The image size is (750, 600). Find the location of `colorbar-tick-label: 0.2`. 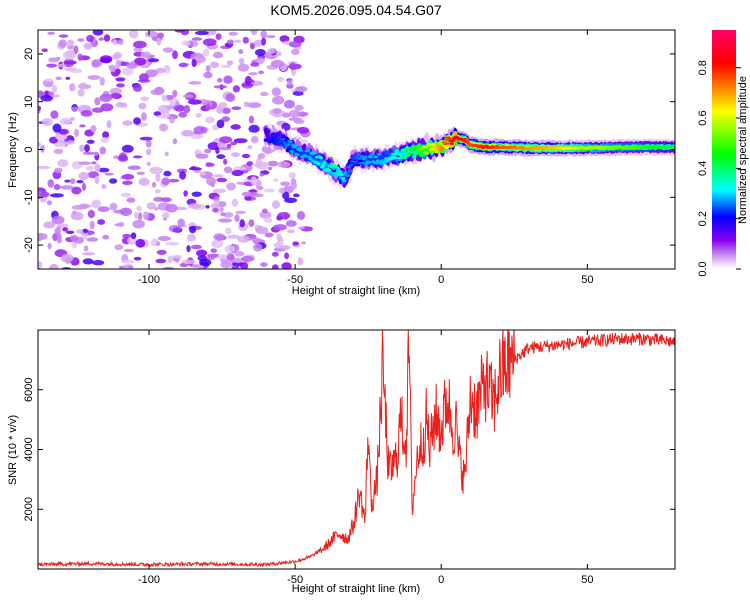

colorbar-tick-label: 0.2 is located at coordinates (703, 218).